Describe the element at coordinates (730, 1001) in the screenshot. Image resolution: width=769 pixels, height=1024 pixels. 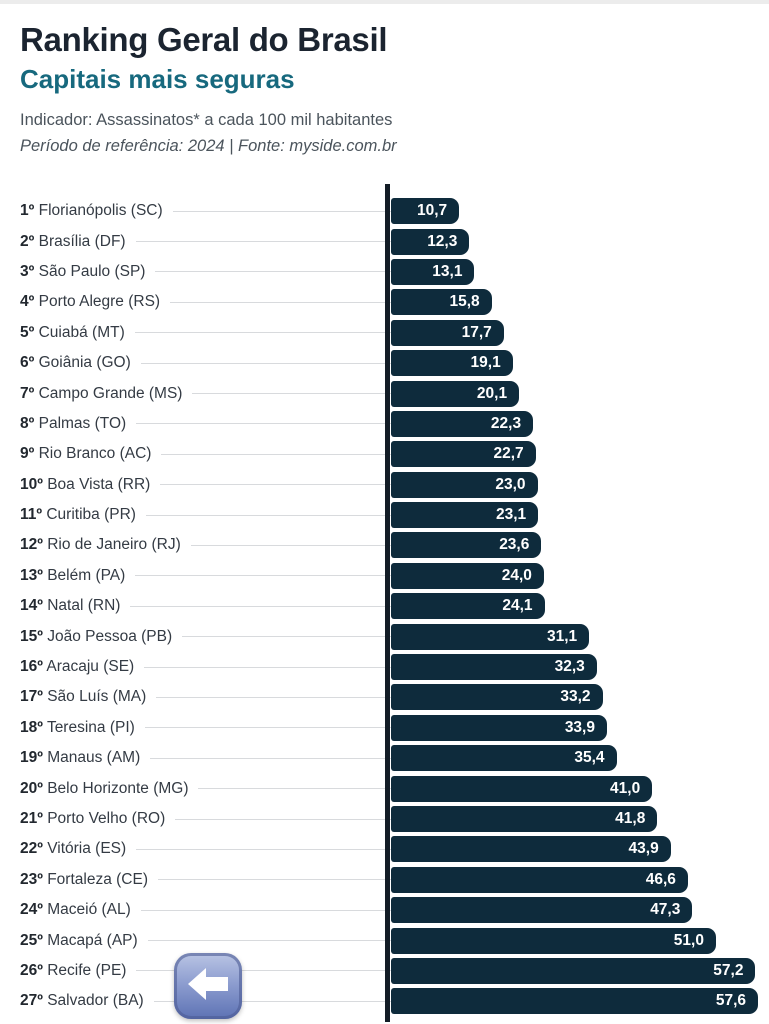
I see `value-label: 57,6` at that location.